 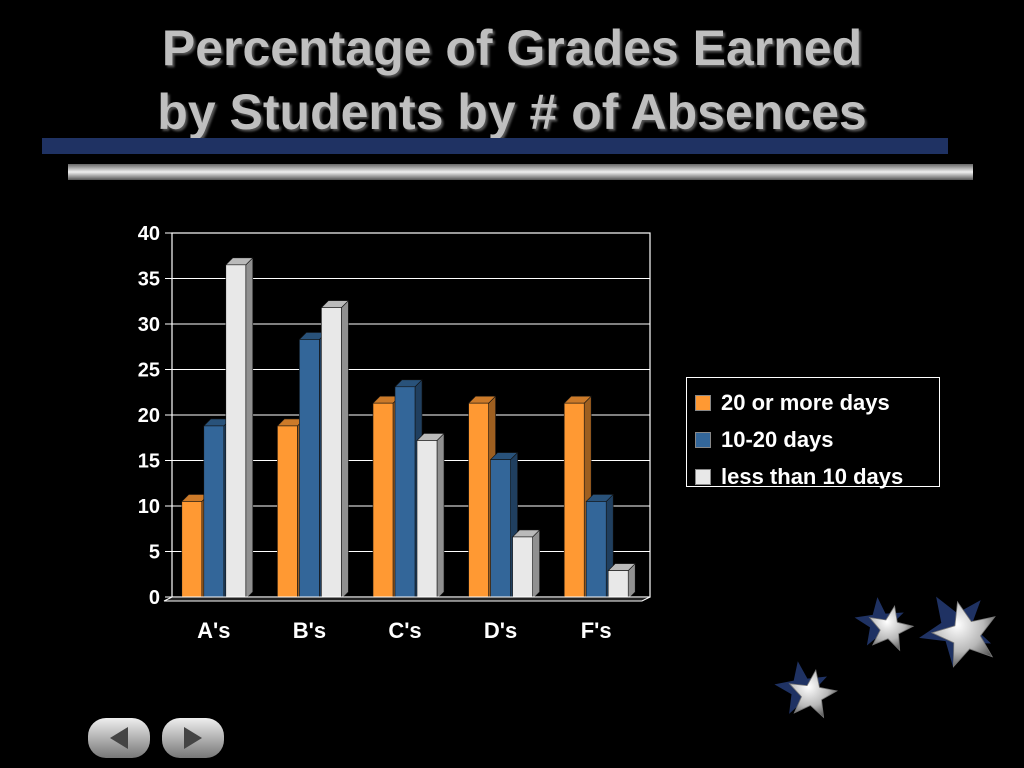 I want to click on legend-item-10-20: 10-20 days, so click(x=813, y=439).